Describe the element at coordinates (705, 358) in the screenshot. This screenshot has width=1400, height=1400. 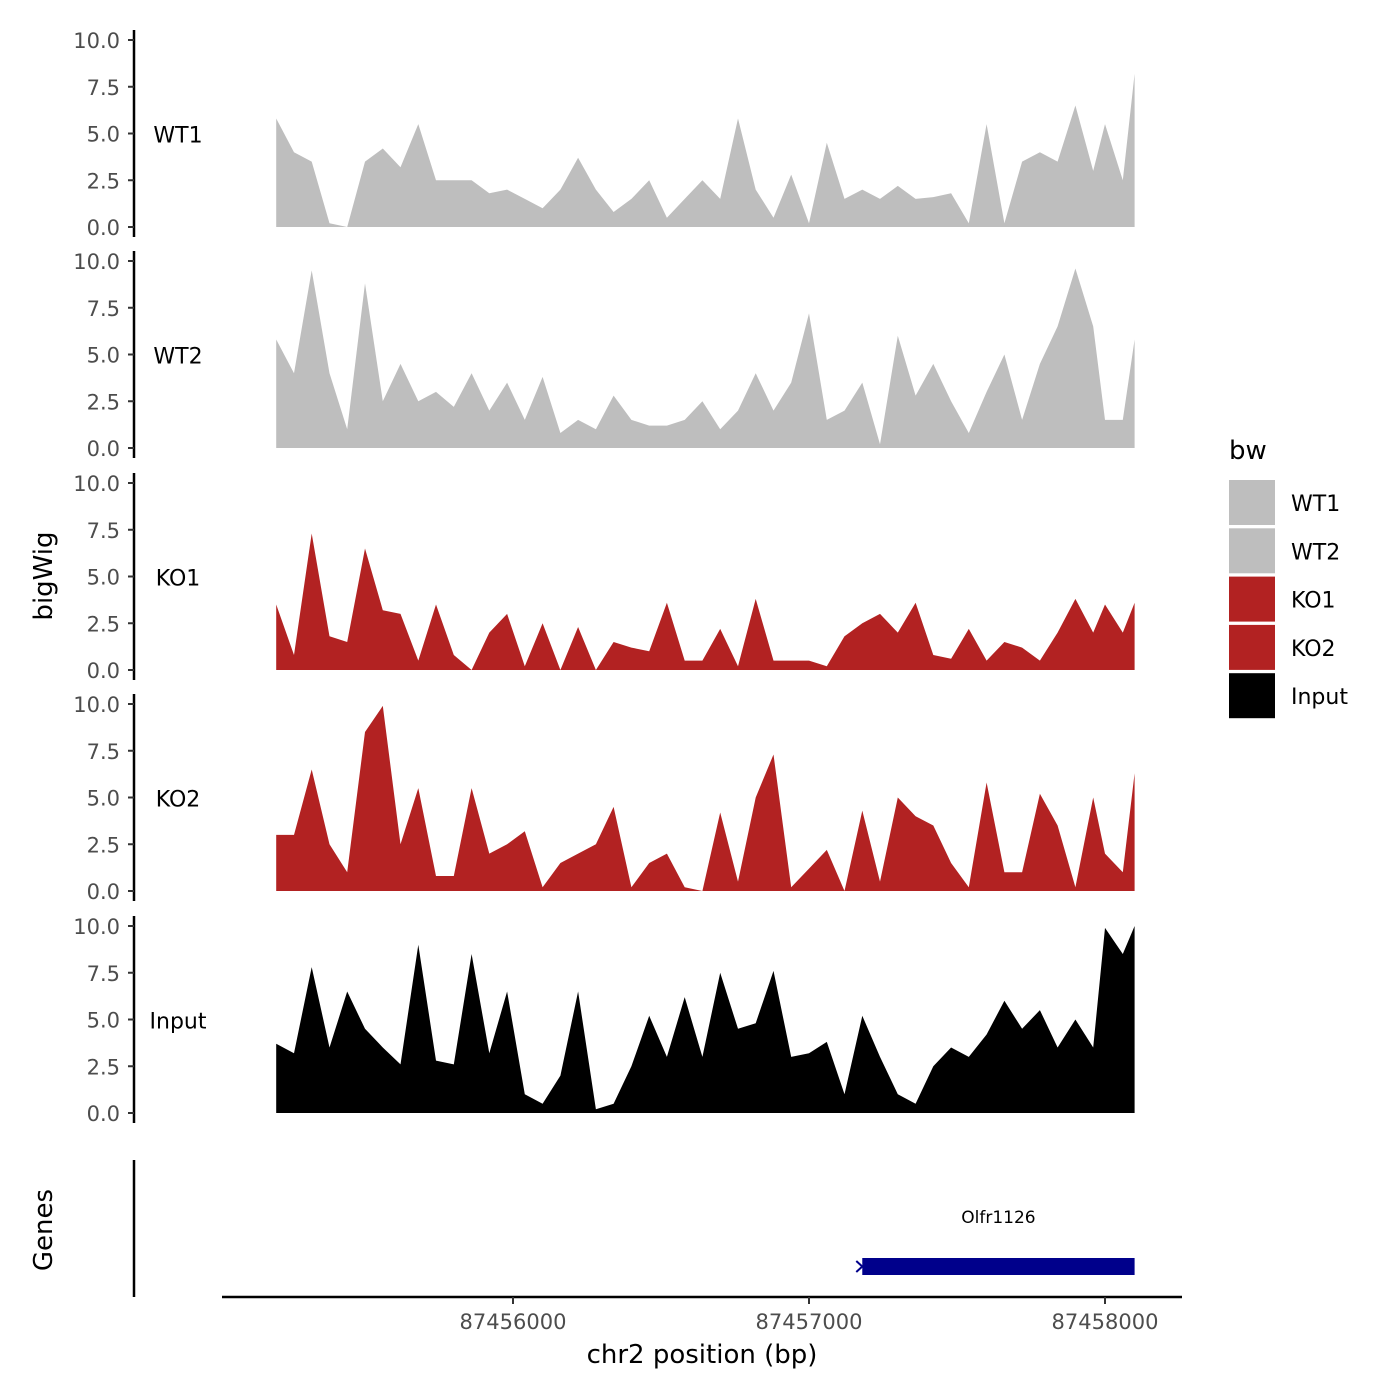
I see `coverage-area-wt2` at that location.